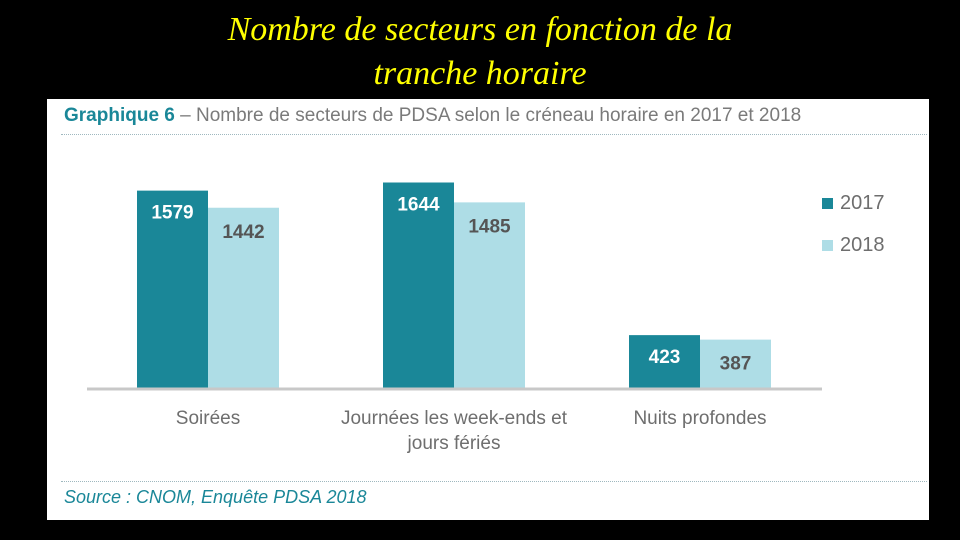  I want to click on legend-swatch-2017, so click(827, 203).